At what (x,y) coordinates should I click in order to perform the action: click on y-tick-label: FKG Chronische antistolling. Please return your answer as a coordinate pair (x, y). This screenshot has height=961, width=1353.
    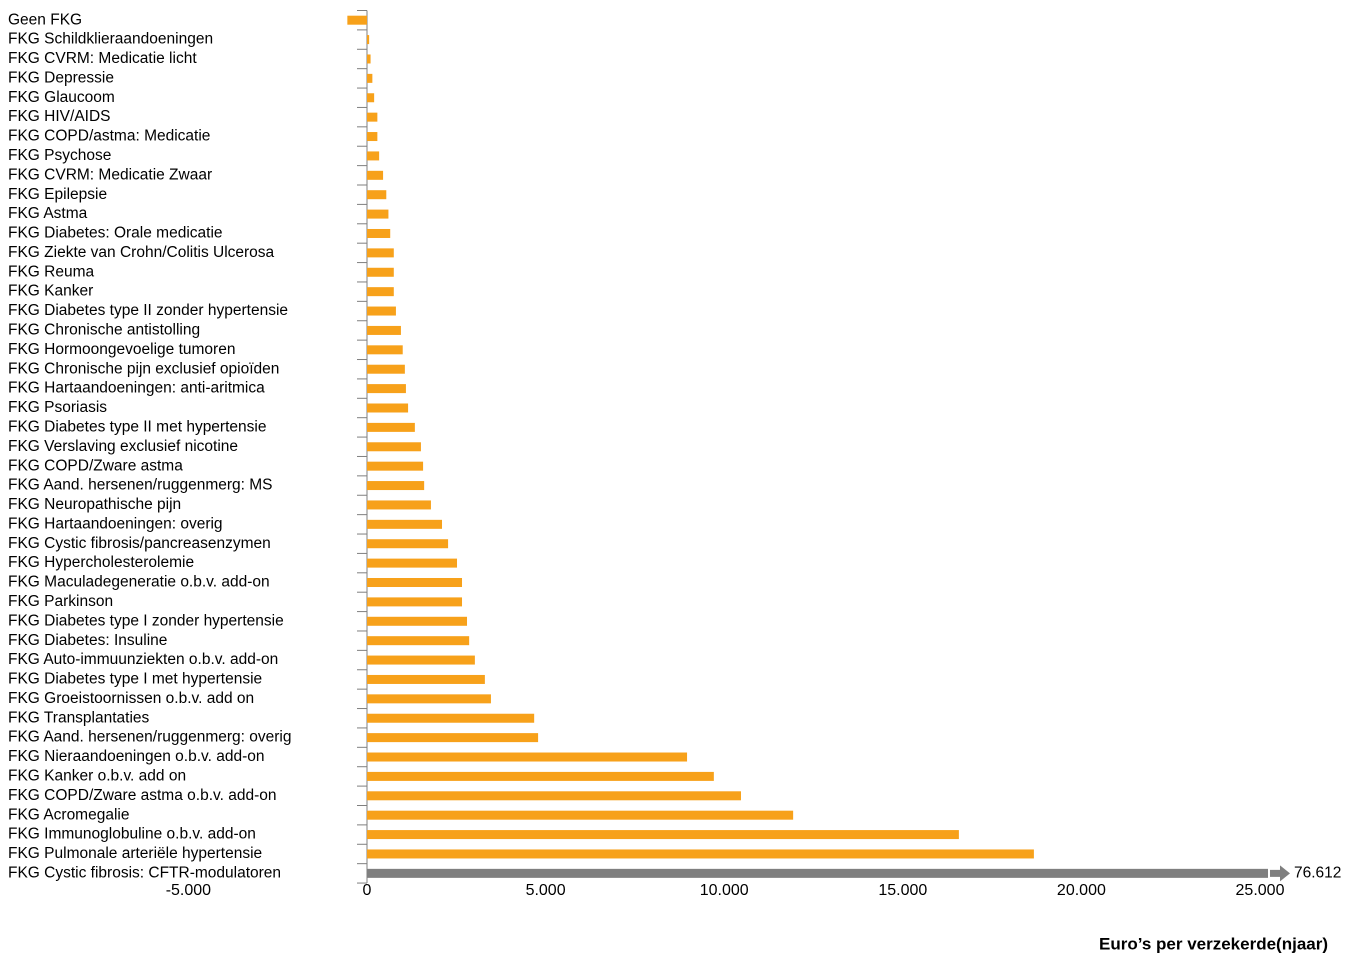
    Looking at the image, I should click on (104, 330).